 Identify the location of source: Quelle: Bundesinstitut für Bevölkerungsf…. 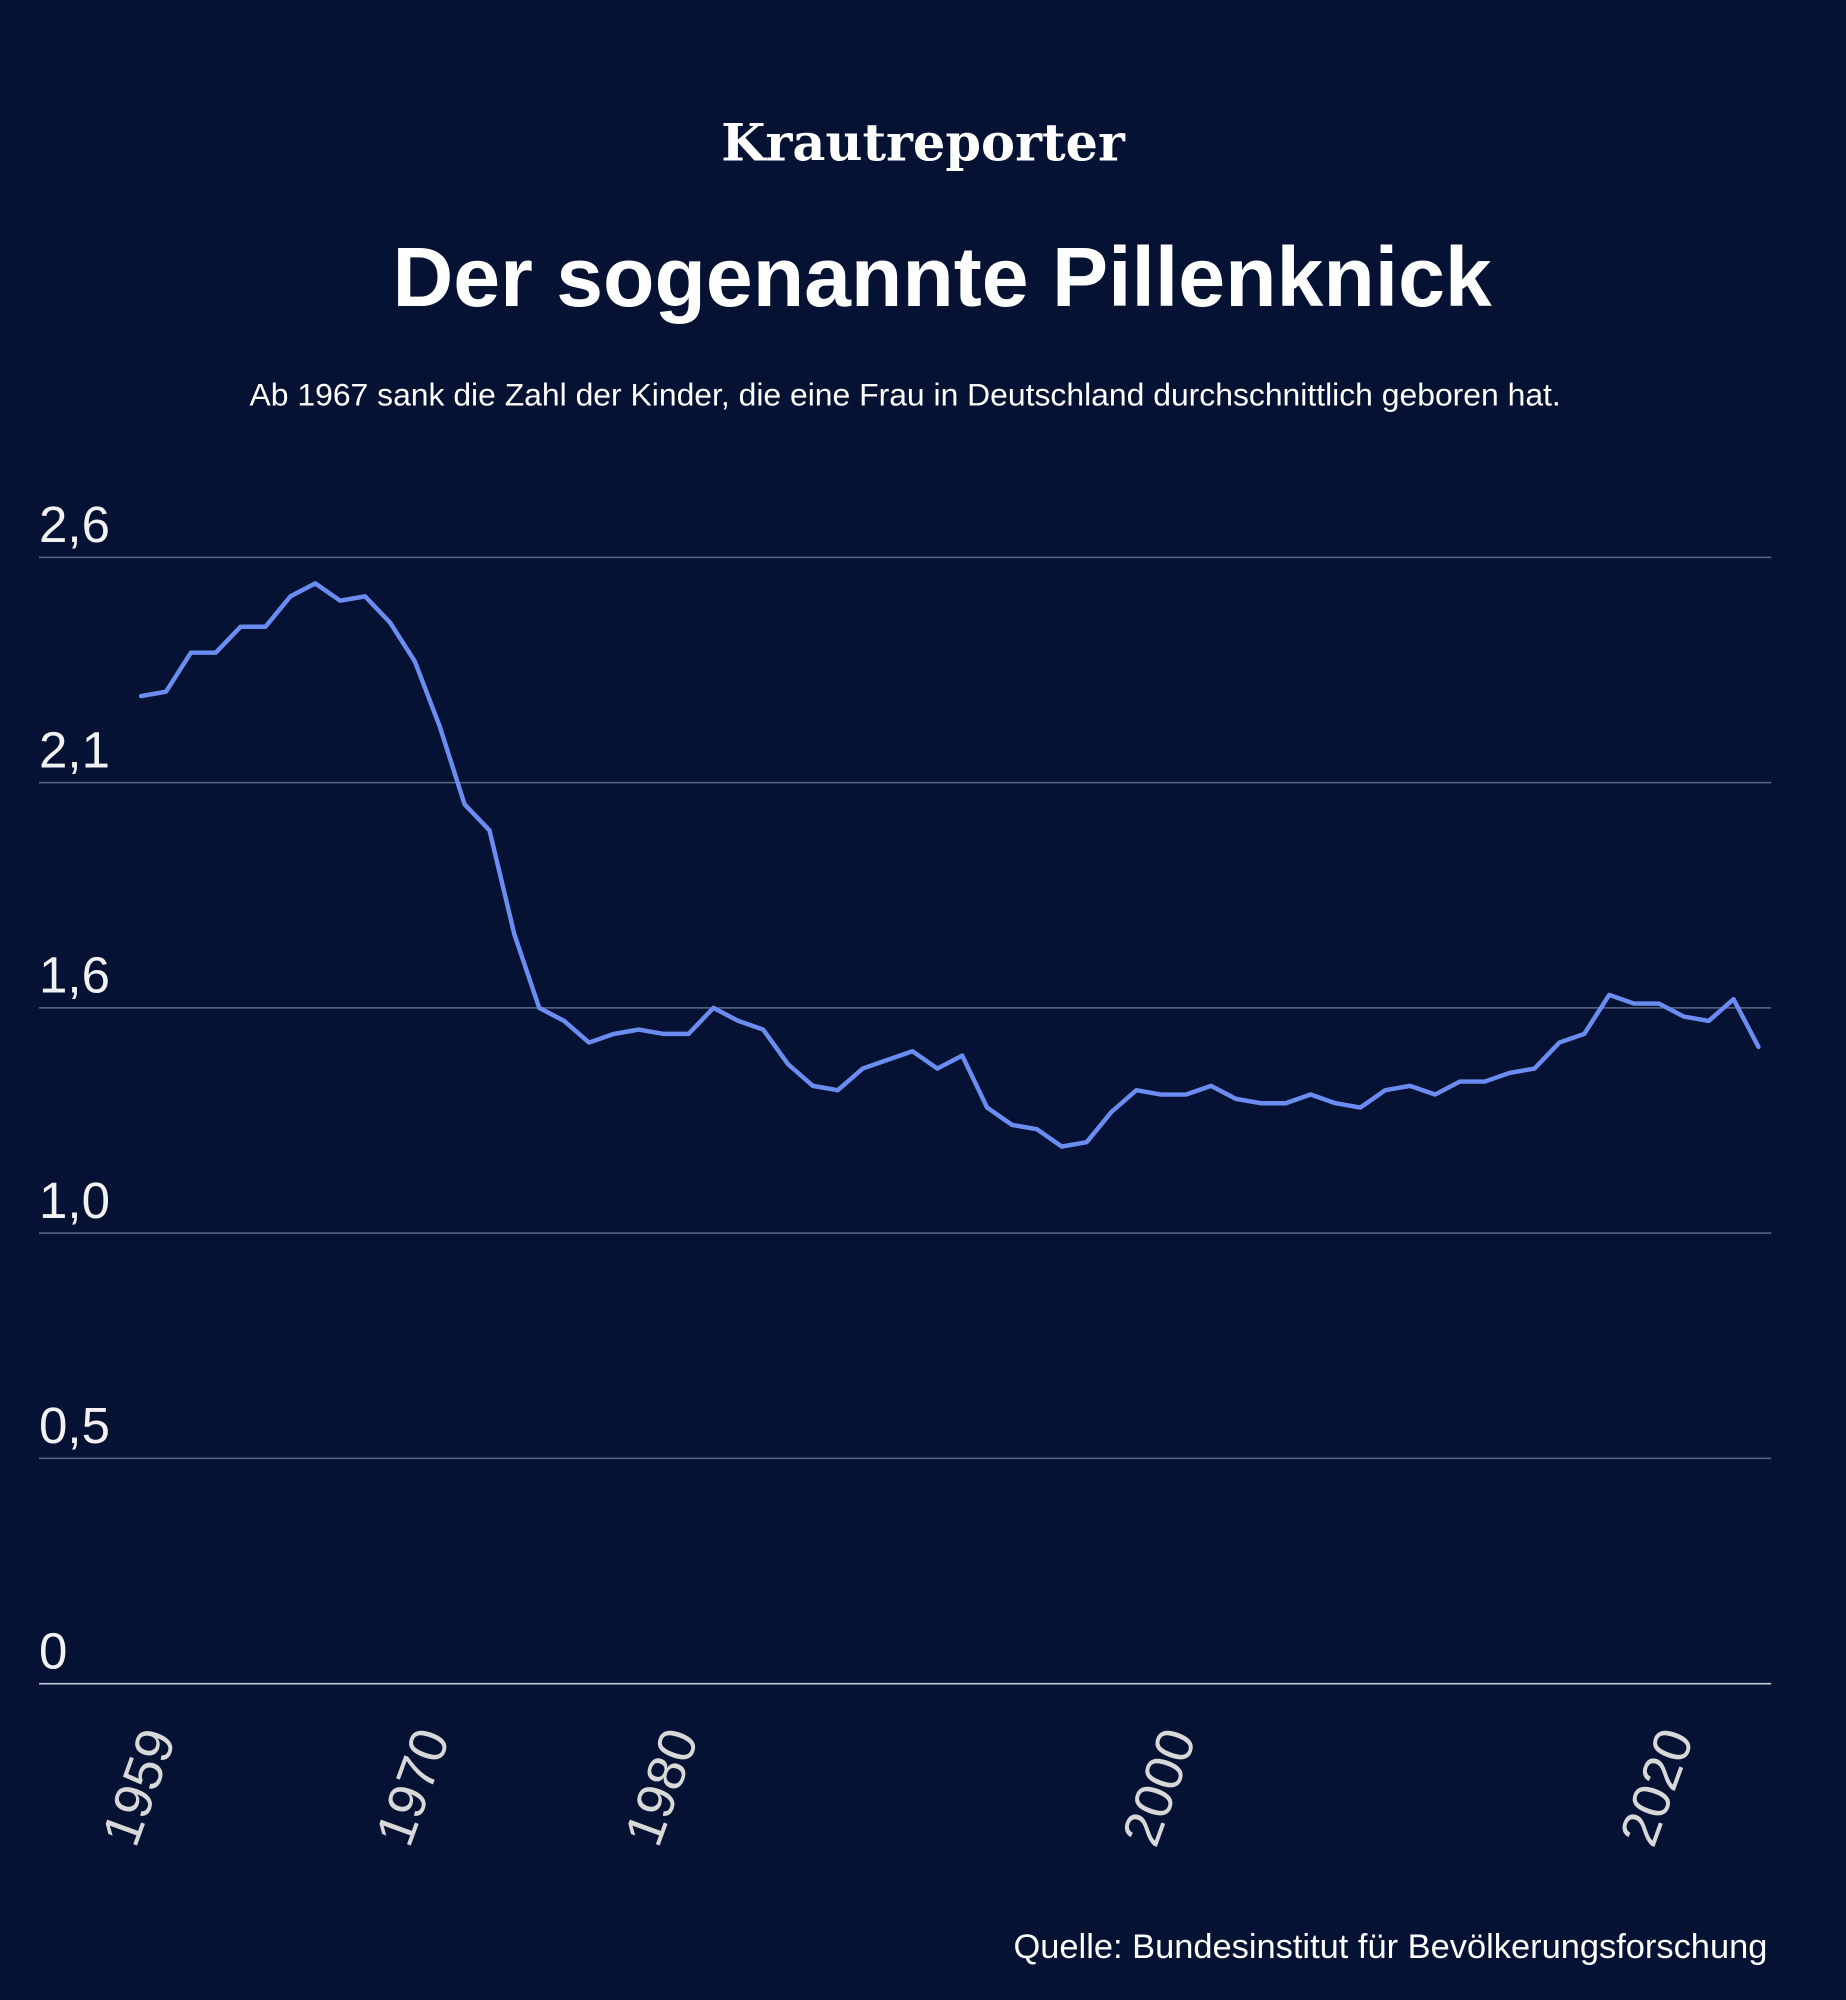
(1390, 1947).